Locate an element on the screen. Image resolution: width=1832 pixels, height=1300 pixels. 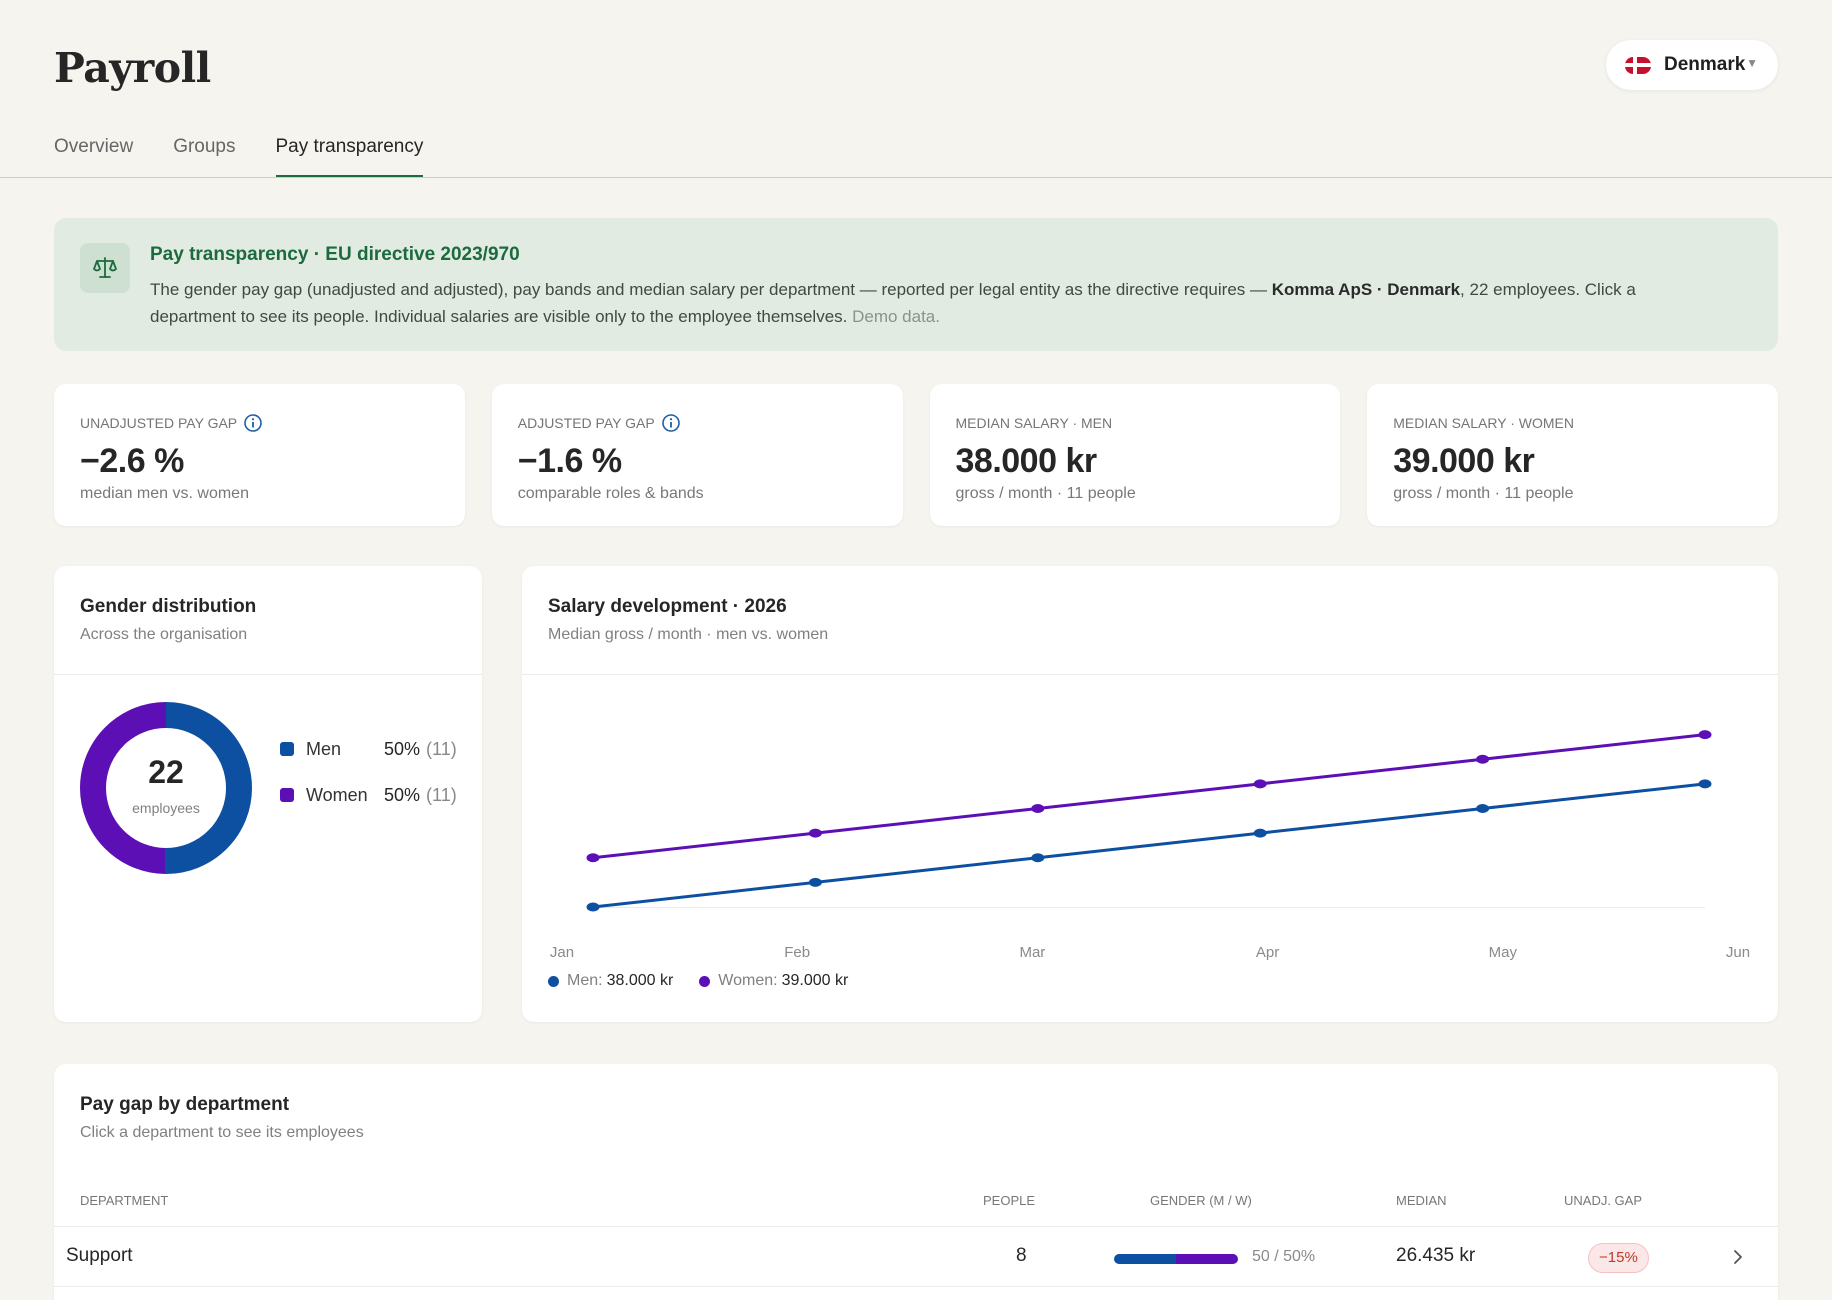
banner-entity: Komma ApS · Denmark is located at coordinates (1366, 289).